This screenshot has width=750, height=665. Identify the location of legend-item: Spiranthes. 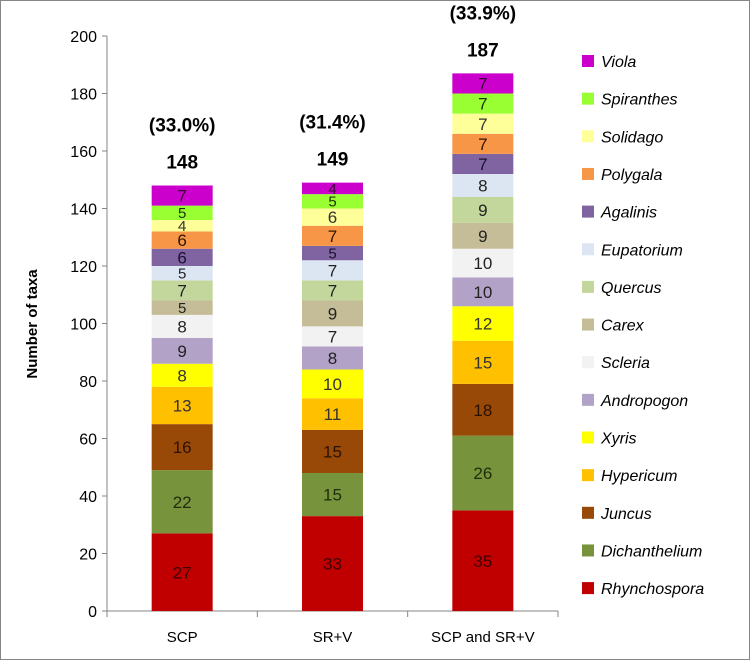
(630, 100).